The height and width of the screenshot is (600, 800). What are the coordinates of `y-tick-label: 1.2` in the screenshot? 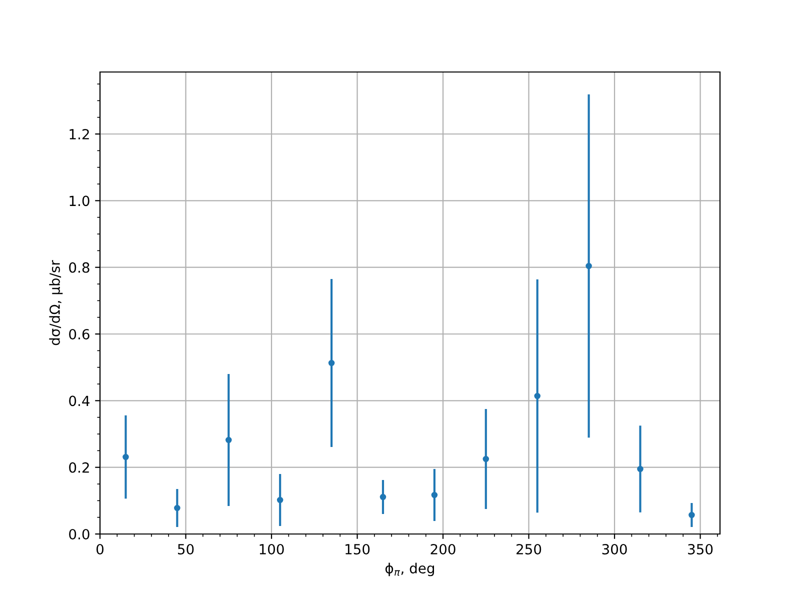 It's located at (79, 134).